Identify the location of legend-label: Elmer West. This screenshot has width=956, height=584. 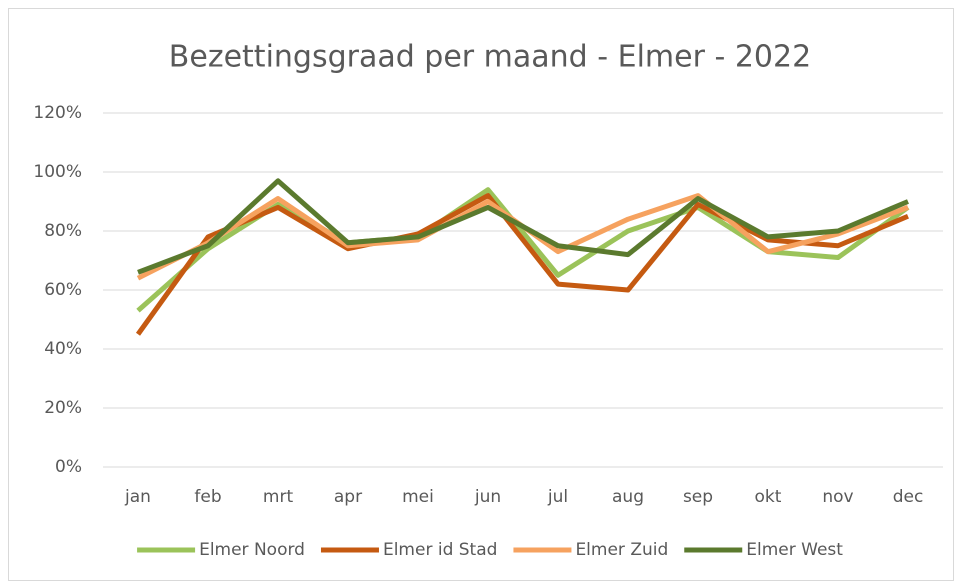
(794, 550).